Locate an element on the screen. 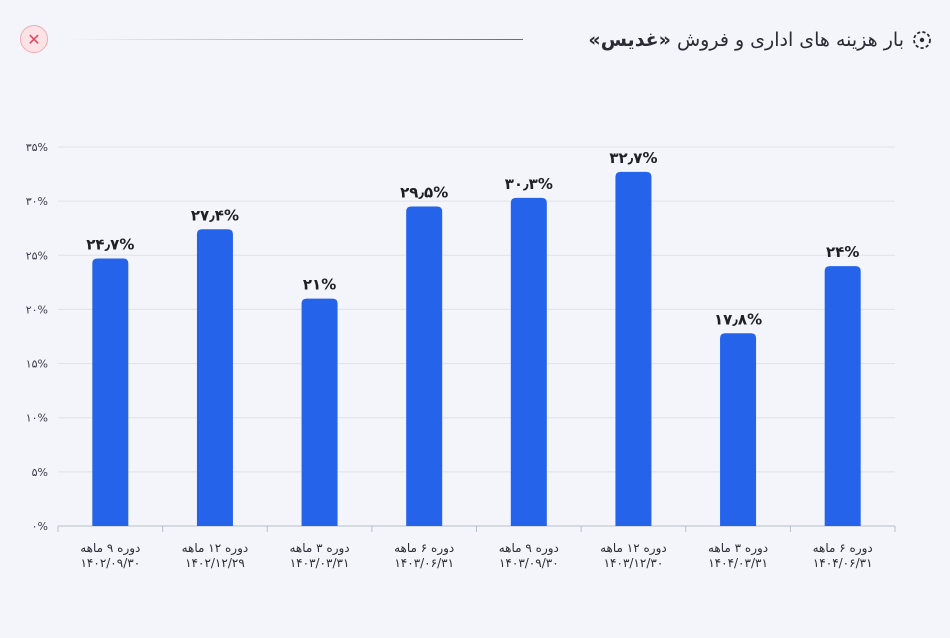  loading-circle-icon is located at coordinates (922, 40).